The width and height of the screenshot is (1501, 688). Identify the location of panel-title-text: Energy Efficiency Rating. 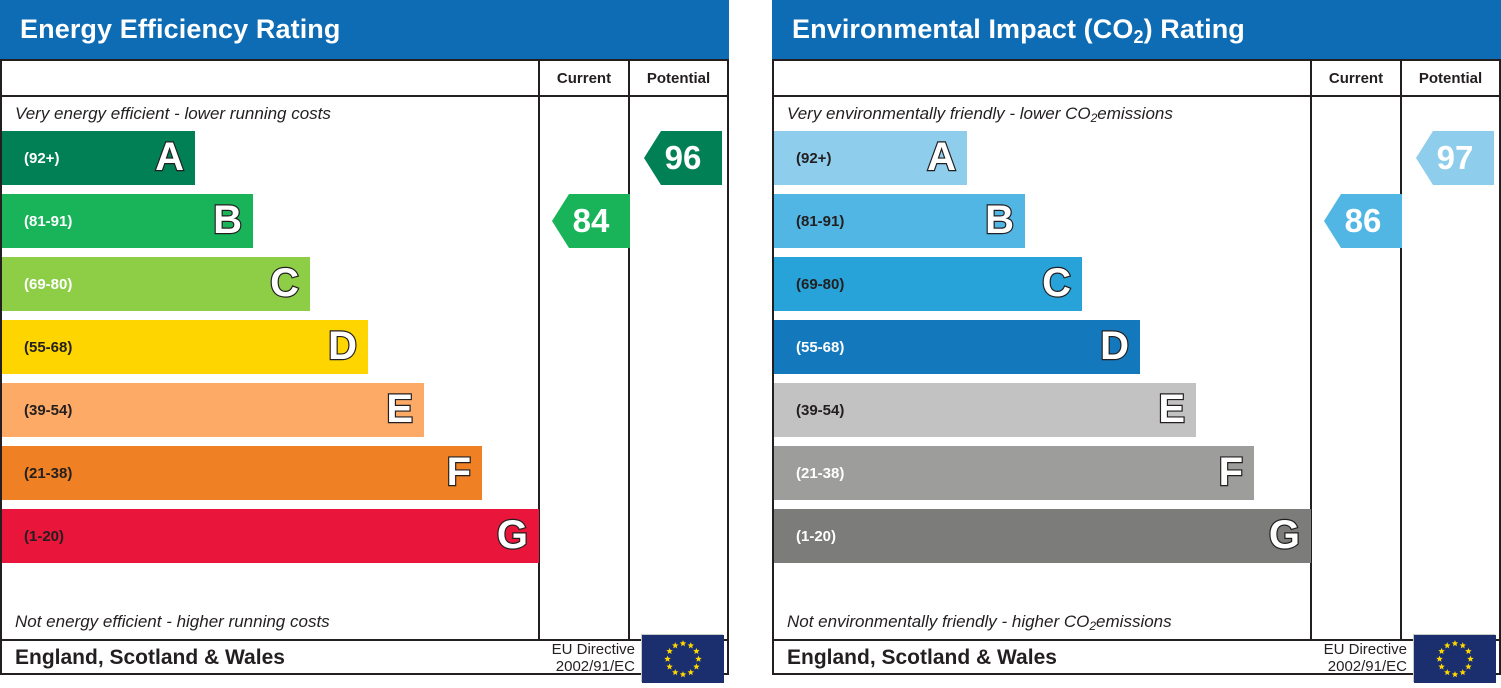
(180, 29).